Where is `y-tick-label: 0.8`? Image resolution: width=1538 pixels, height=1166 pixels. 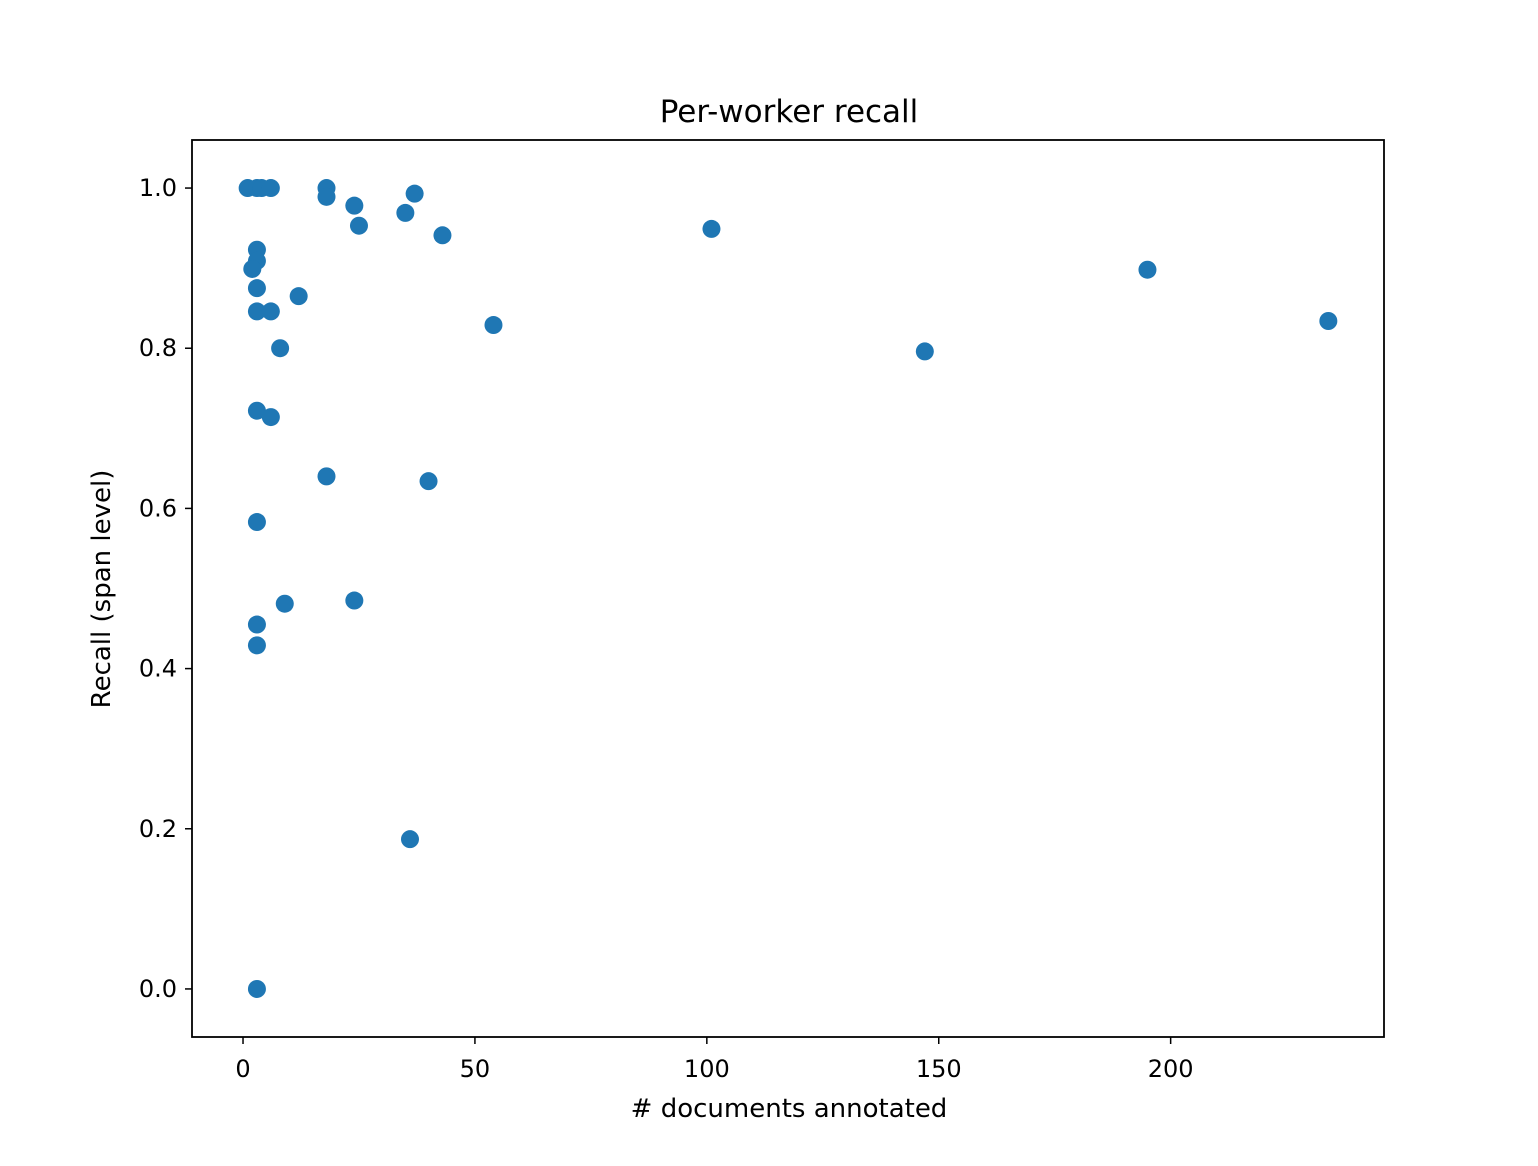 y-tick-label: 0.8 is located at coordinates (158, 348).